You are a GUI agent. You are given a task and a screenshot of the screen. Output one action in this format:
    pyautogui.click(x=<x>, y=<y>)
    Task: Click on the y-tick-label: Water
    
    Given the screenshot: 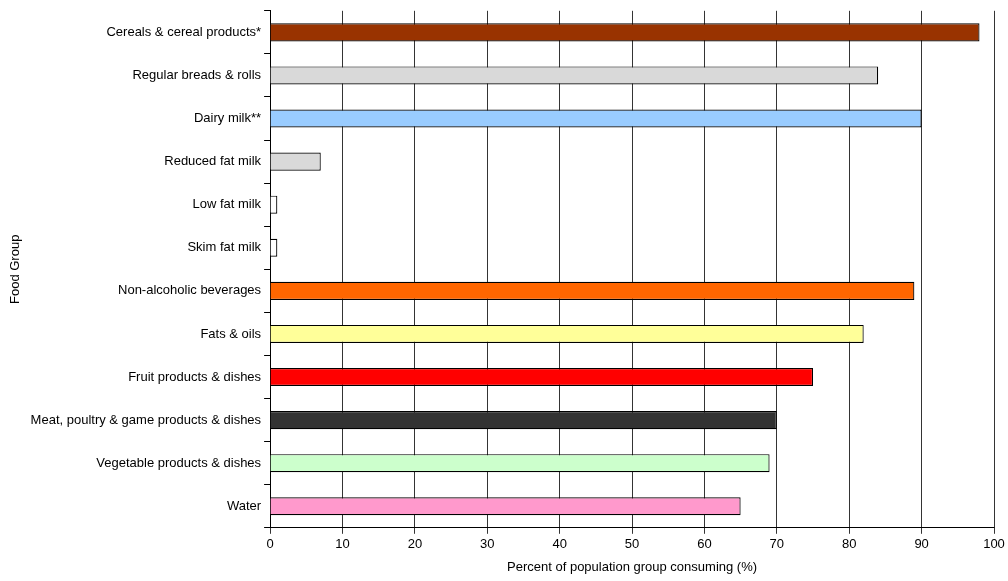 What is the action you would take?
    pyautogui.click(x=244, y=505)
    